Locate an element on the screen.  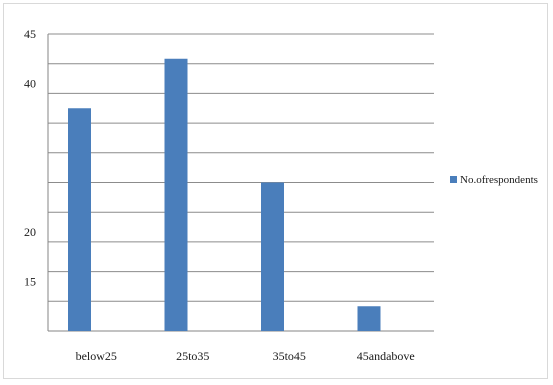
bar-35to45 is located at coordinates (272, 256).